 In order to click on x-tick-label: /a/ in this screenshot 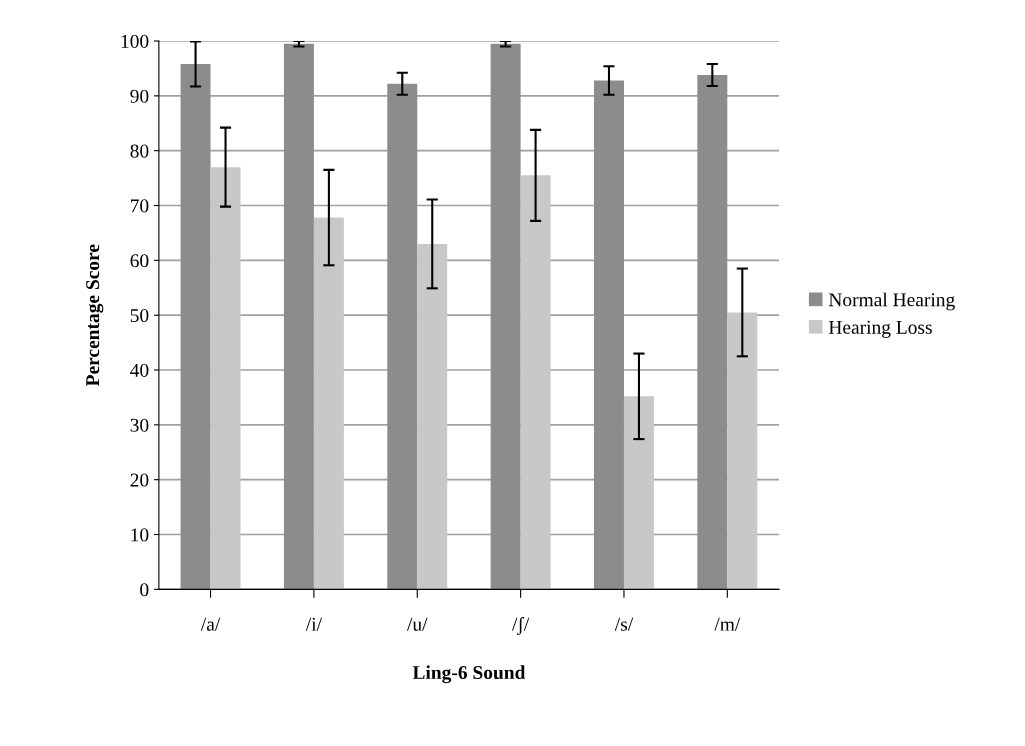, I will do `click(210, 624)`.